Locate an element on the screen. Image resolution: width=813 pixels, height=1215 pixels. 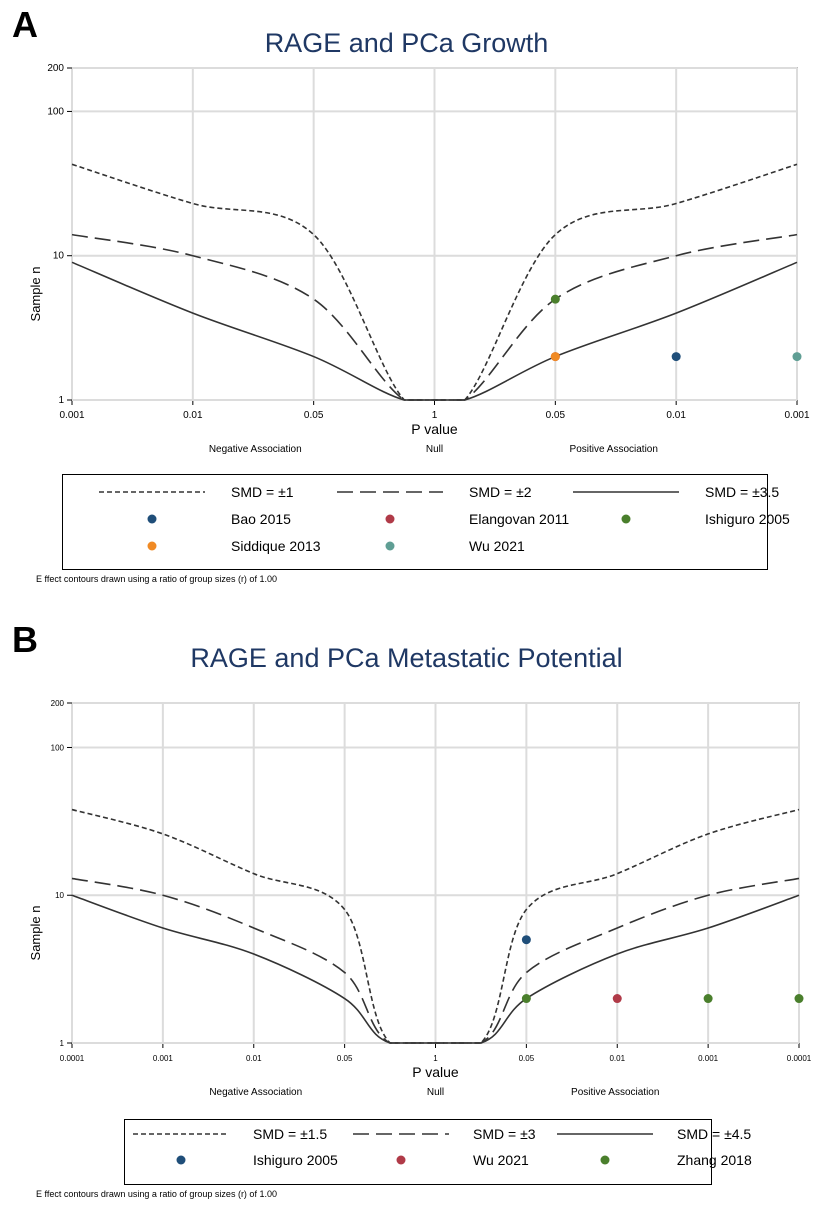
legend-item: SMD = ±4.5 is located at coordinates (653, 1134).